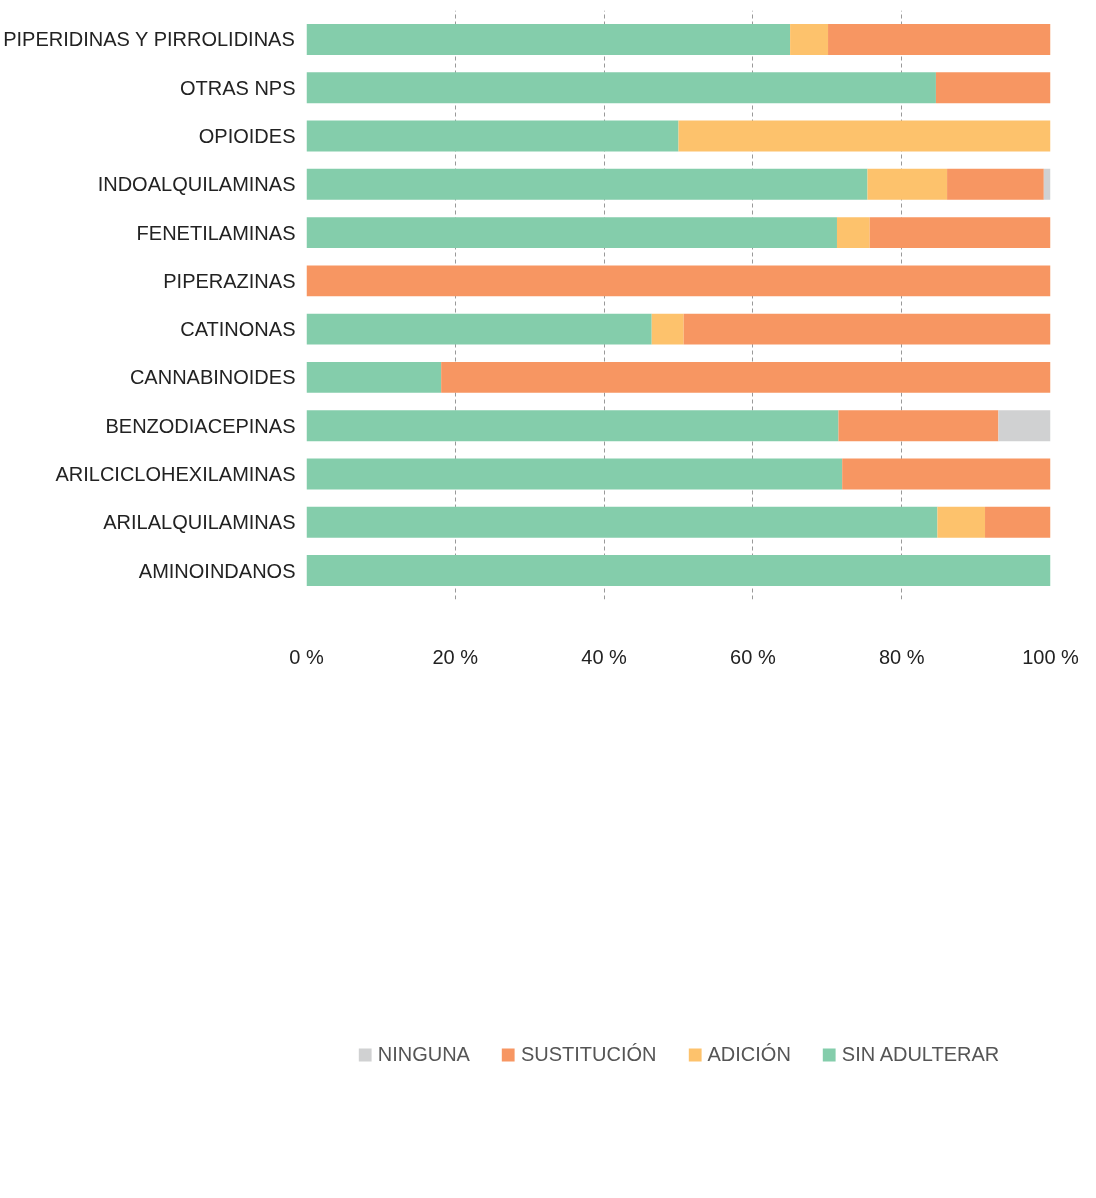 This screenshot has width=1096, height=1198. What do you see at coordinates (749, 1054) in the screenshot?
I see `legend-label: ADICIÓN` at bounding box center [749, 1054].